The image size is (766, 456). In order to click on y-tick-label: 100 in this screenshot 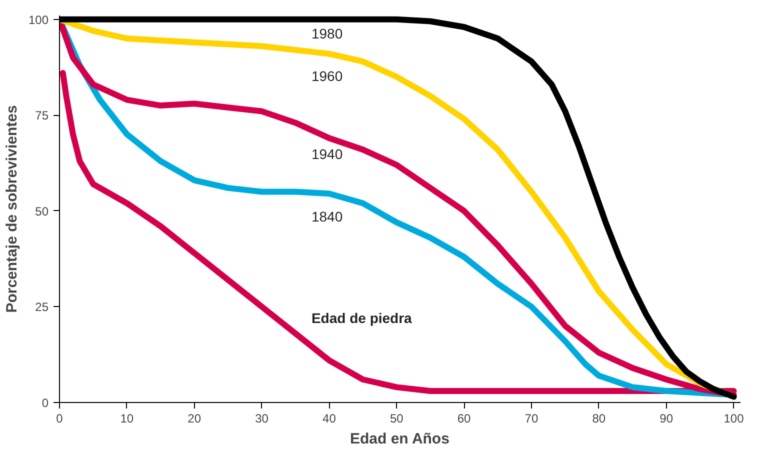, I will do `click(38, 19)`.